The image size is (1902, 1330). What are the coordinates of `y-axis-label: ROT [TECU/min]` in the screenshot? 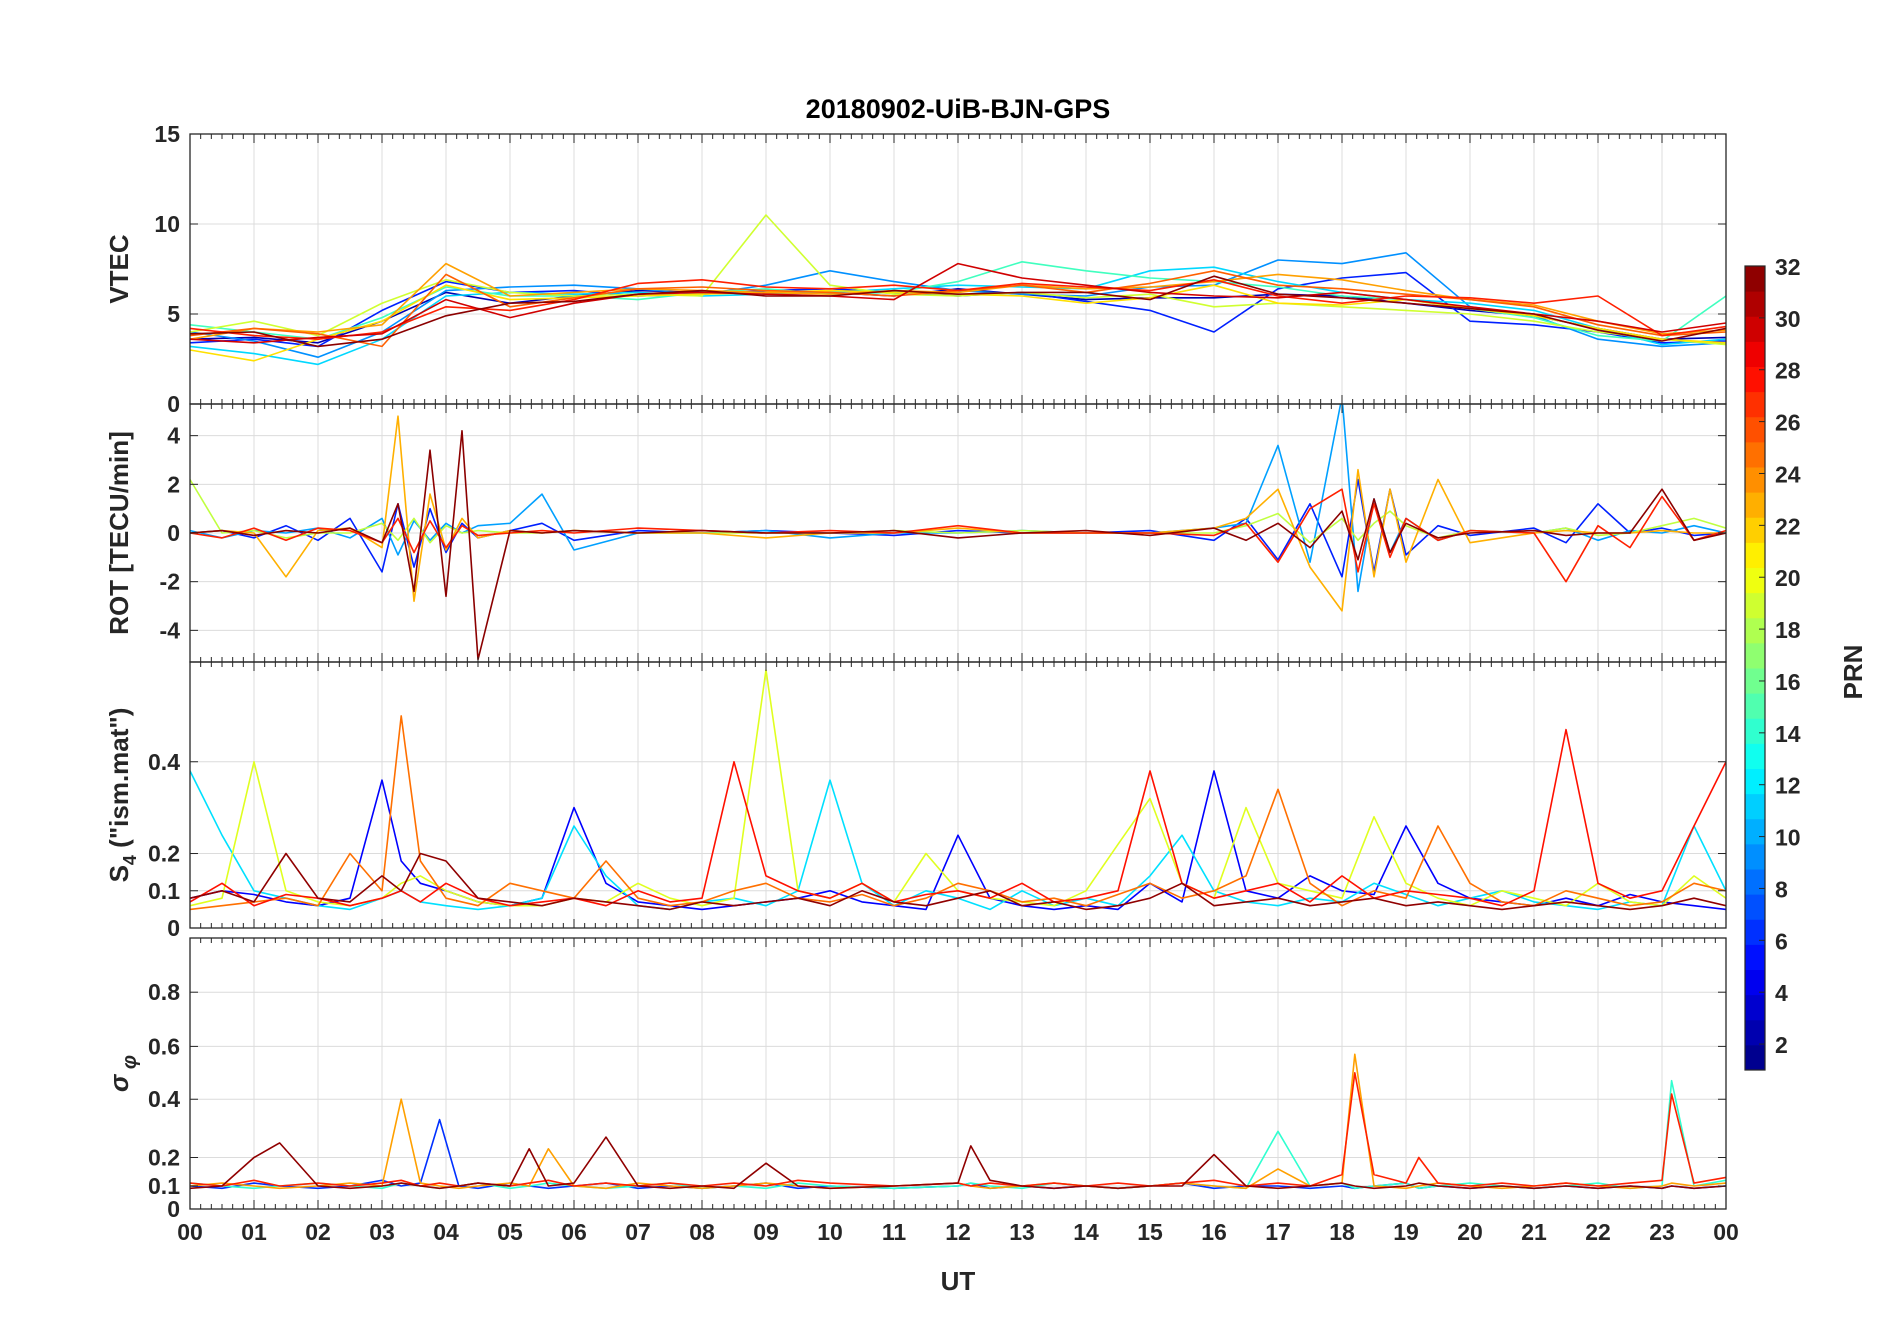 It's located at (119, 533).